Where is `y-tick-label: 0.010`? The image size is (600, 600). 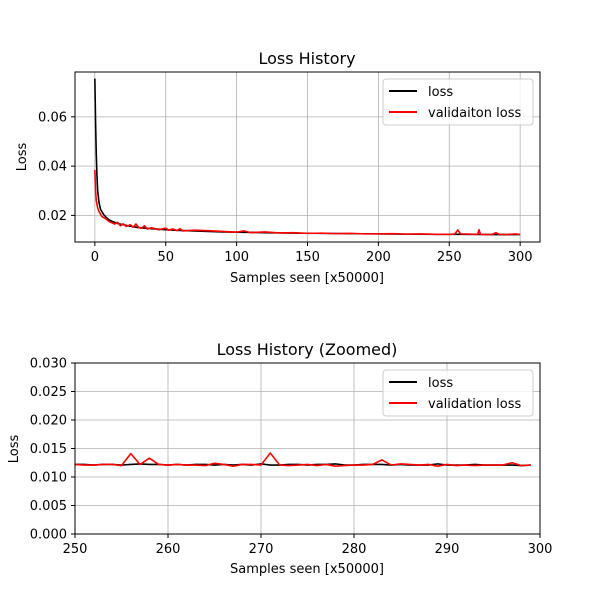 y-tick-label: 0.010 is located at coordinates (48, 478).